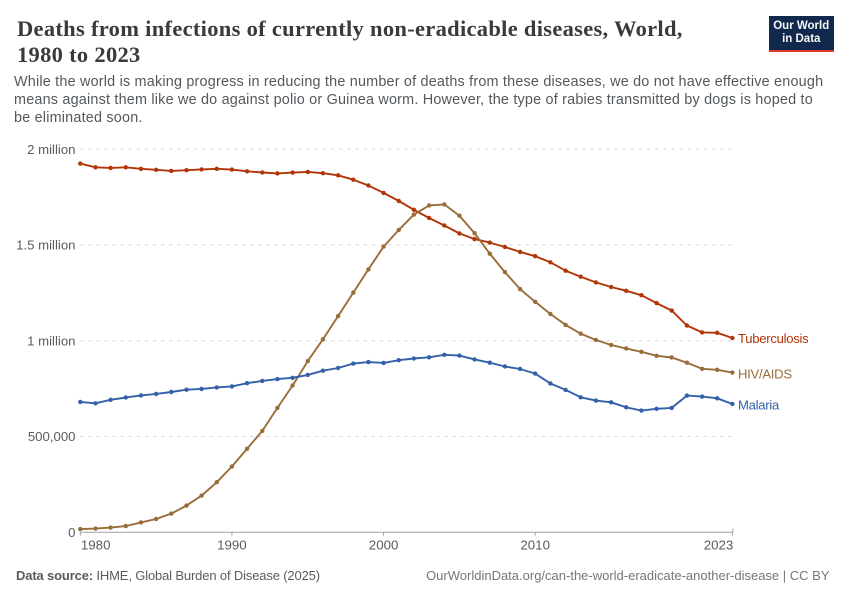 Image resolution: width=850 pixels, height=600 pixels. I want to click on svg-text: 2010, so click(535, 545).